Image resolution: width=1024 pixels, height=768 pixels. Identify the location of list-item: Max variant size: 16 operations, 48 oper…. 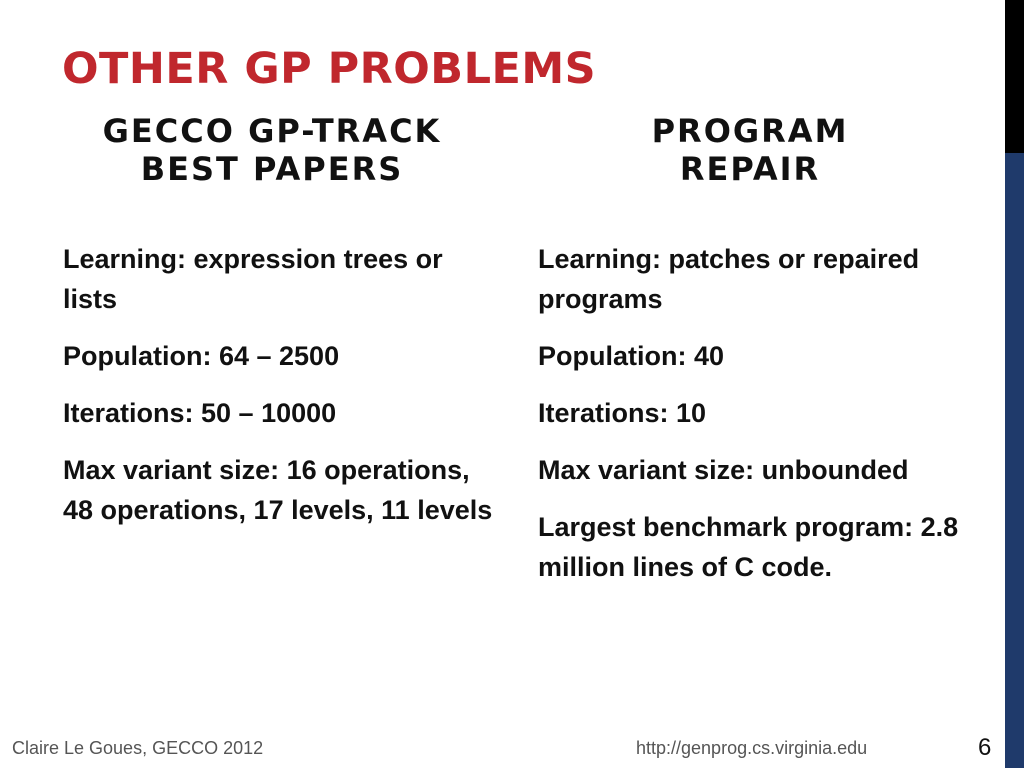
(278, 490).